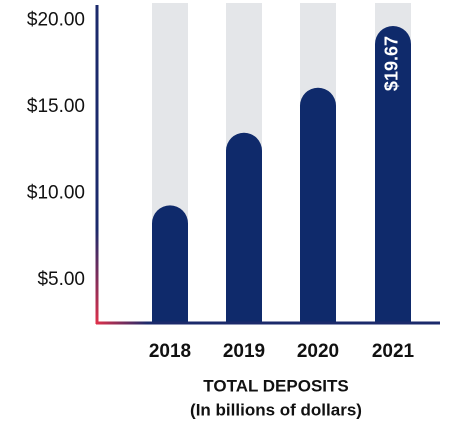 The width and height of the screenshot is (457, 431). Describe the element at coordinates (393, 351) in the screenshot. I see `x-tick-label: 2021` at that location.